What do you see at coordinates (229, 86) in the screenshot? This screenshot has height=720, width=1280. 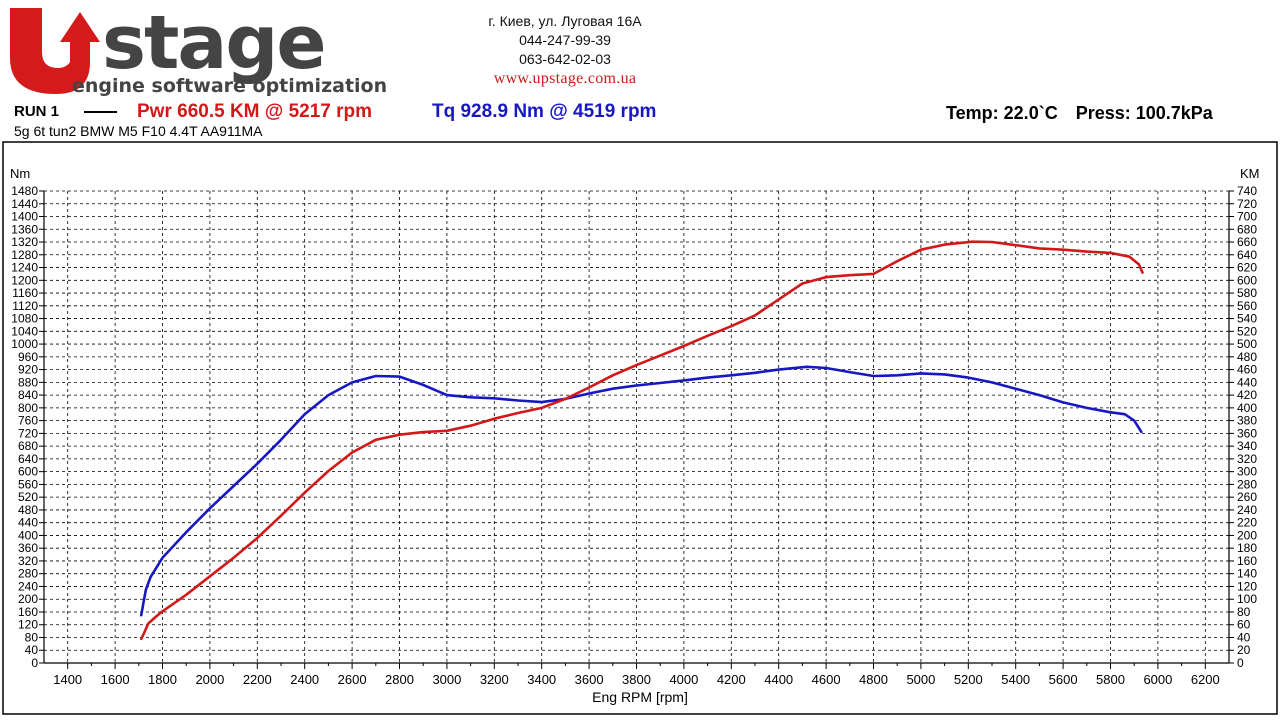 I see `logo-tagline: engine software optimization` at bounding box center [229, 86].